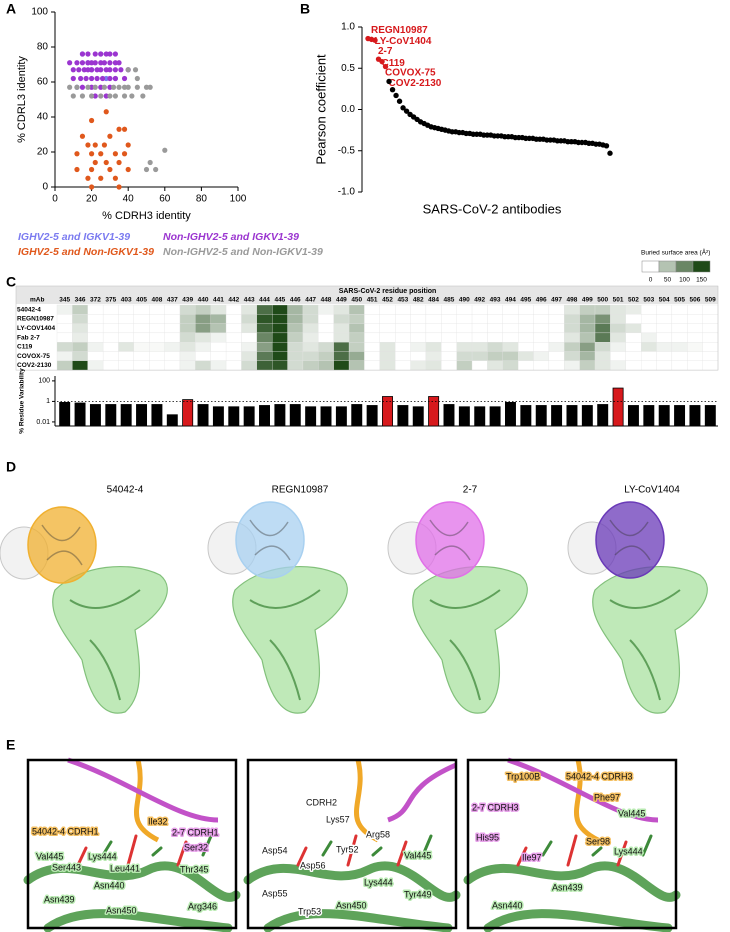  I want to click on column-label: 485, so click(449, 300).